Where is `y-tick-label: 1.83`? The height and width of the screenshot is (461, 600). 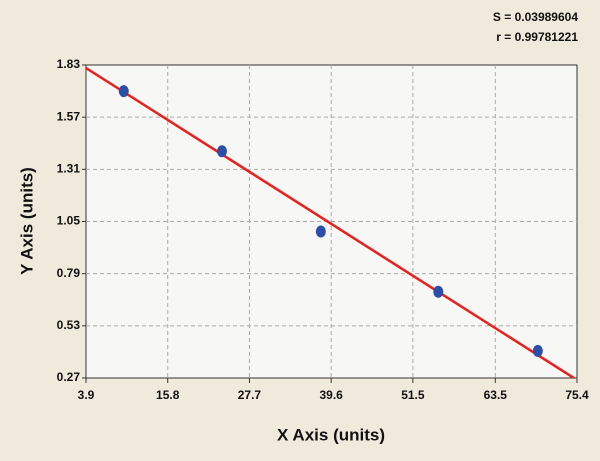
y-tick-label: 1.83 is located at coordinates (69, 64).